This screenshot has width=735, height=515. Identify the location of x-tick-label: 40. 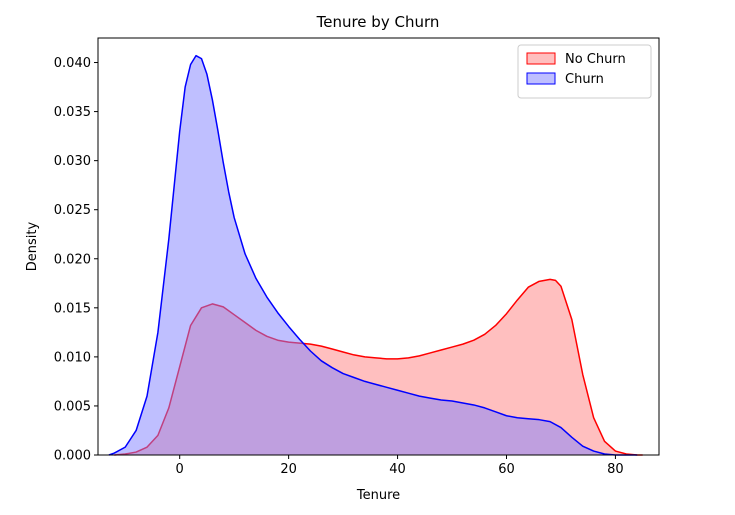
(397, 469).